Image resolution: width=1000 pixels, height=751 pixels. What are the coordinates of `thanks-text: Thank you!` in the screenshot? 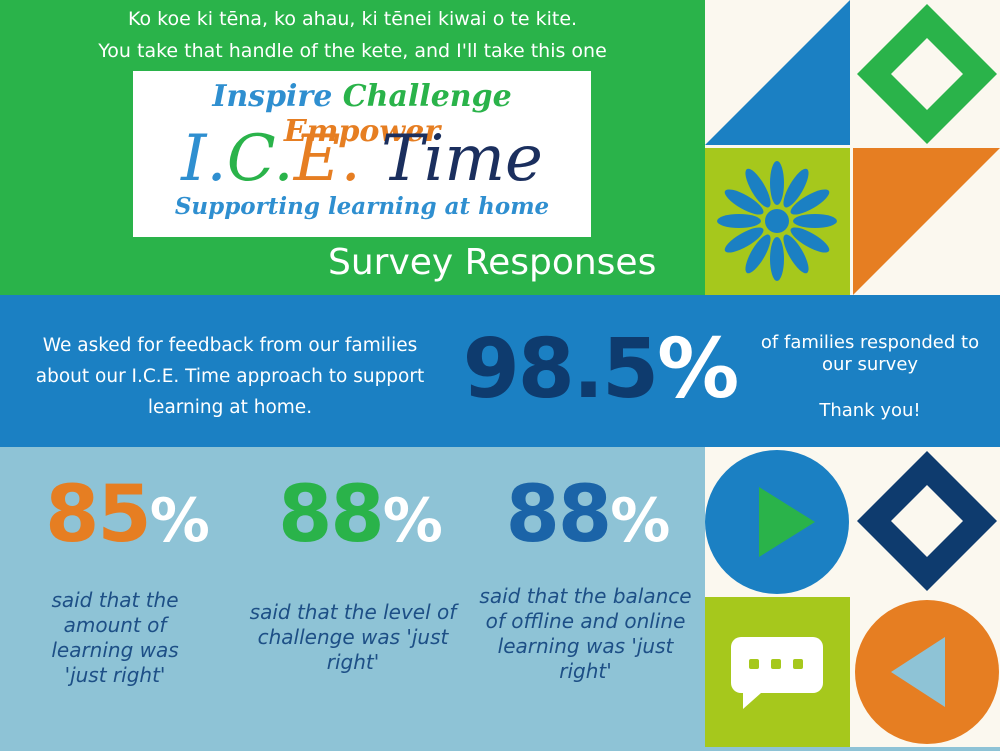 It's located at (870, 410).